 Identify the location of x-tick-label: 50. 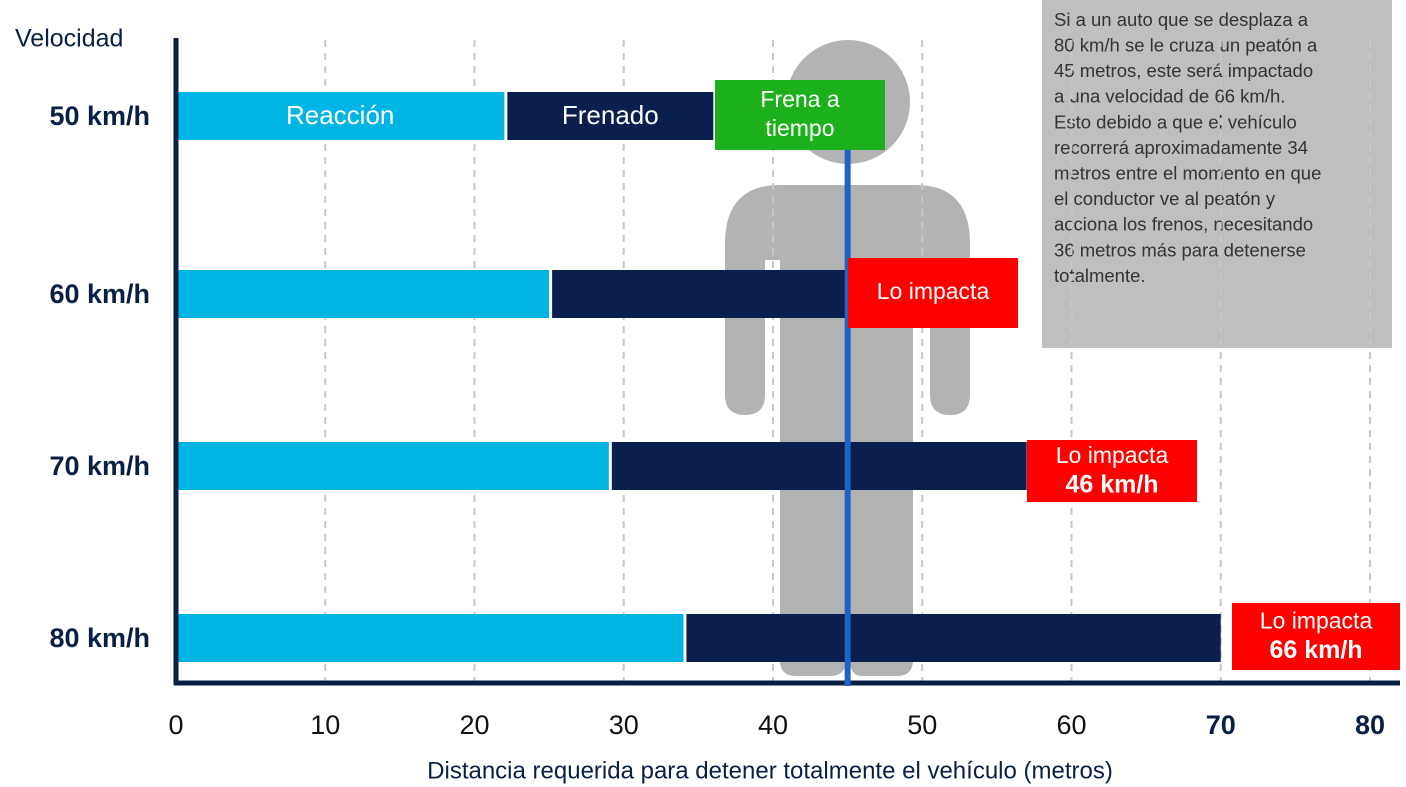
(922, 725).